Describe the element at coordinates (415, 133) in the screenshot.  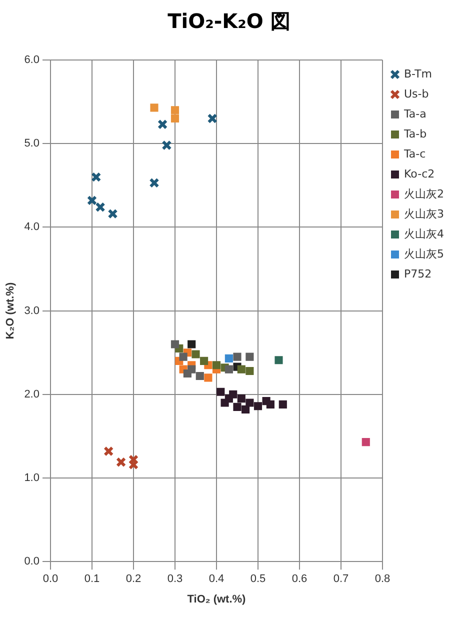
I see `legend-label: Ta-b` at that location.